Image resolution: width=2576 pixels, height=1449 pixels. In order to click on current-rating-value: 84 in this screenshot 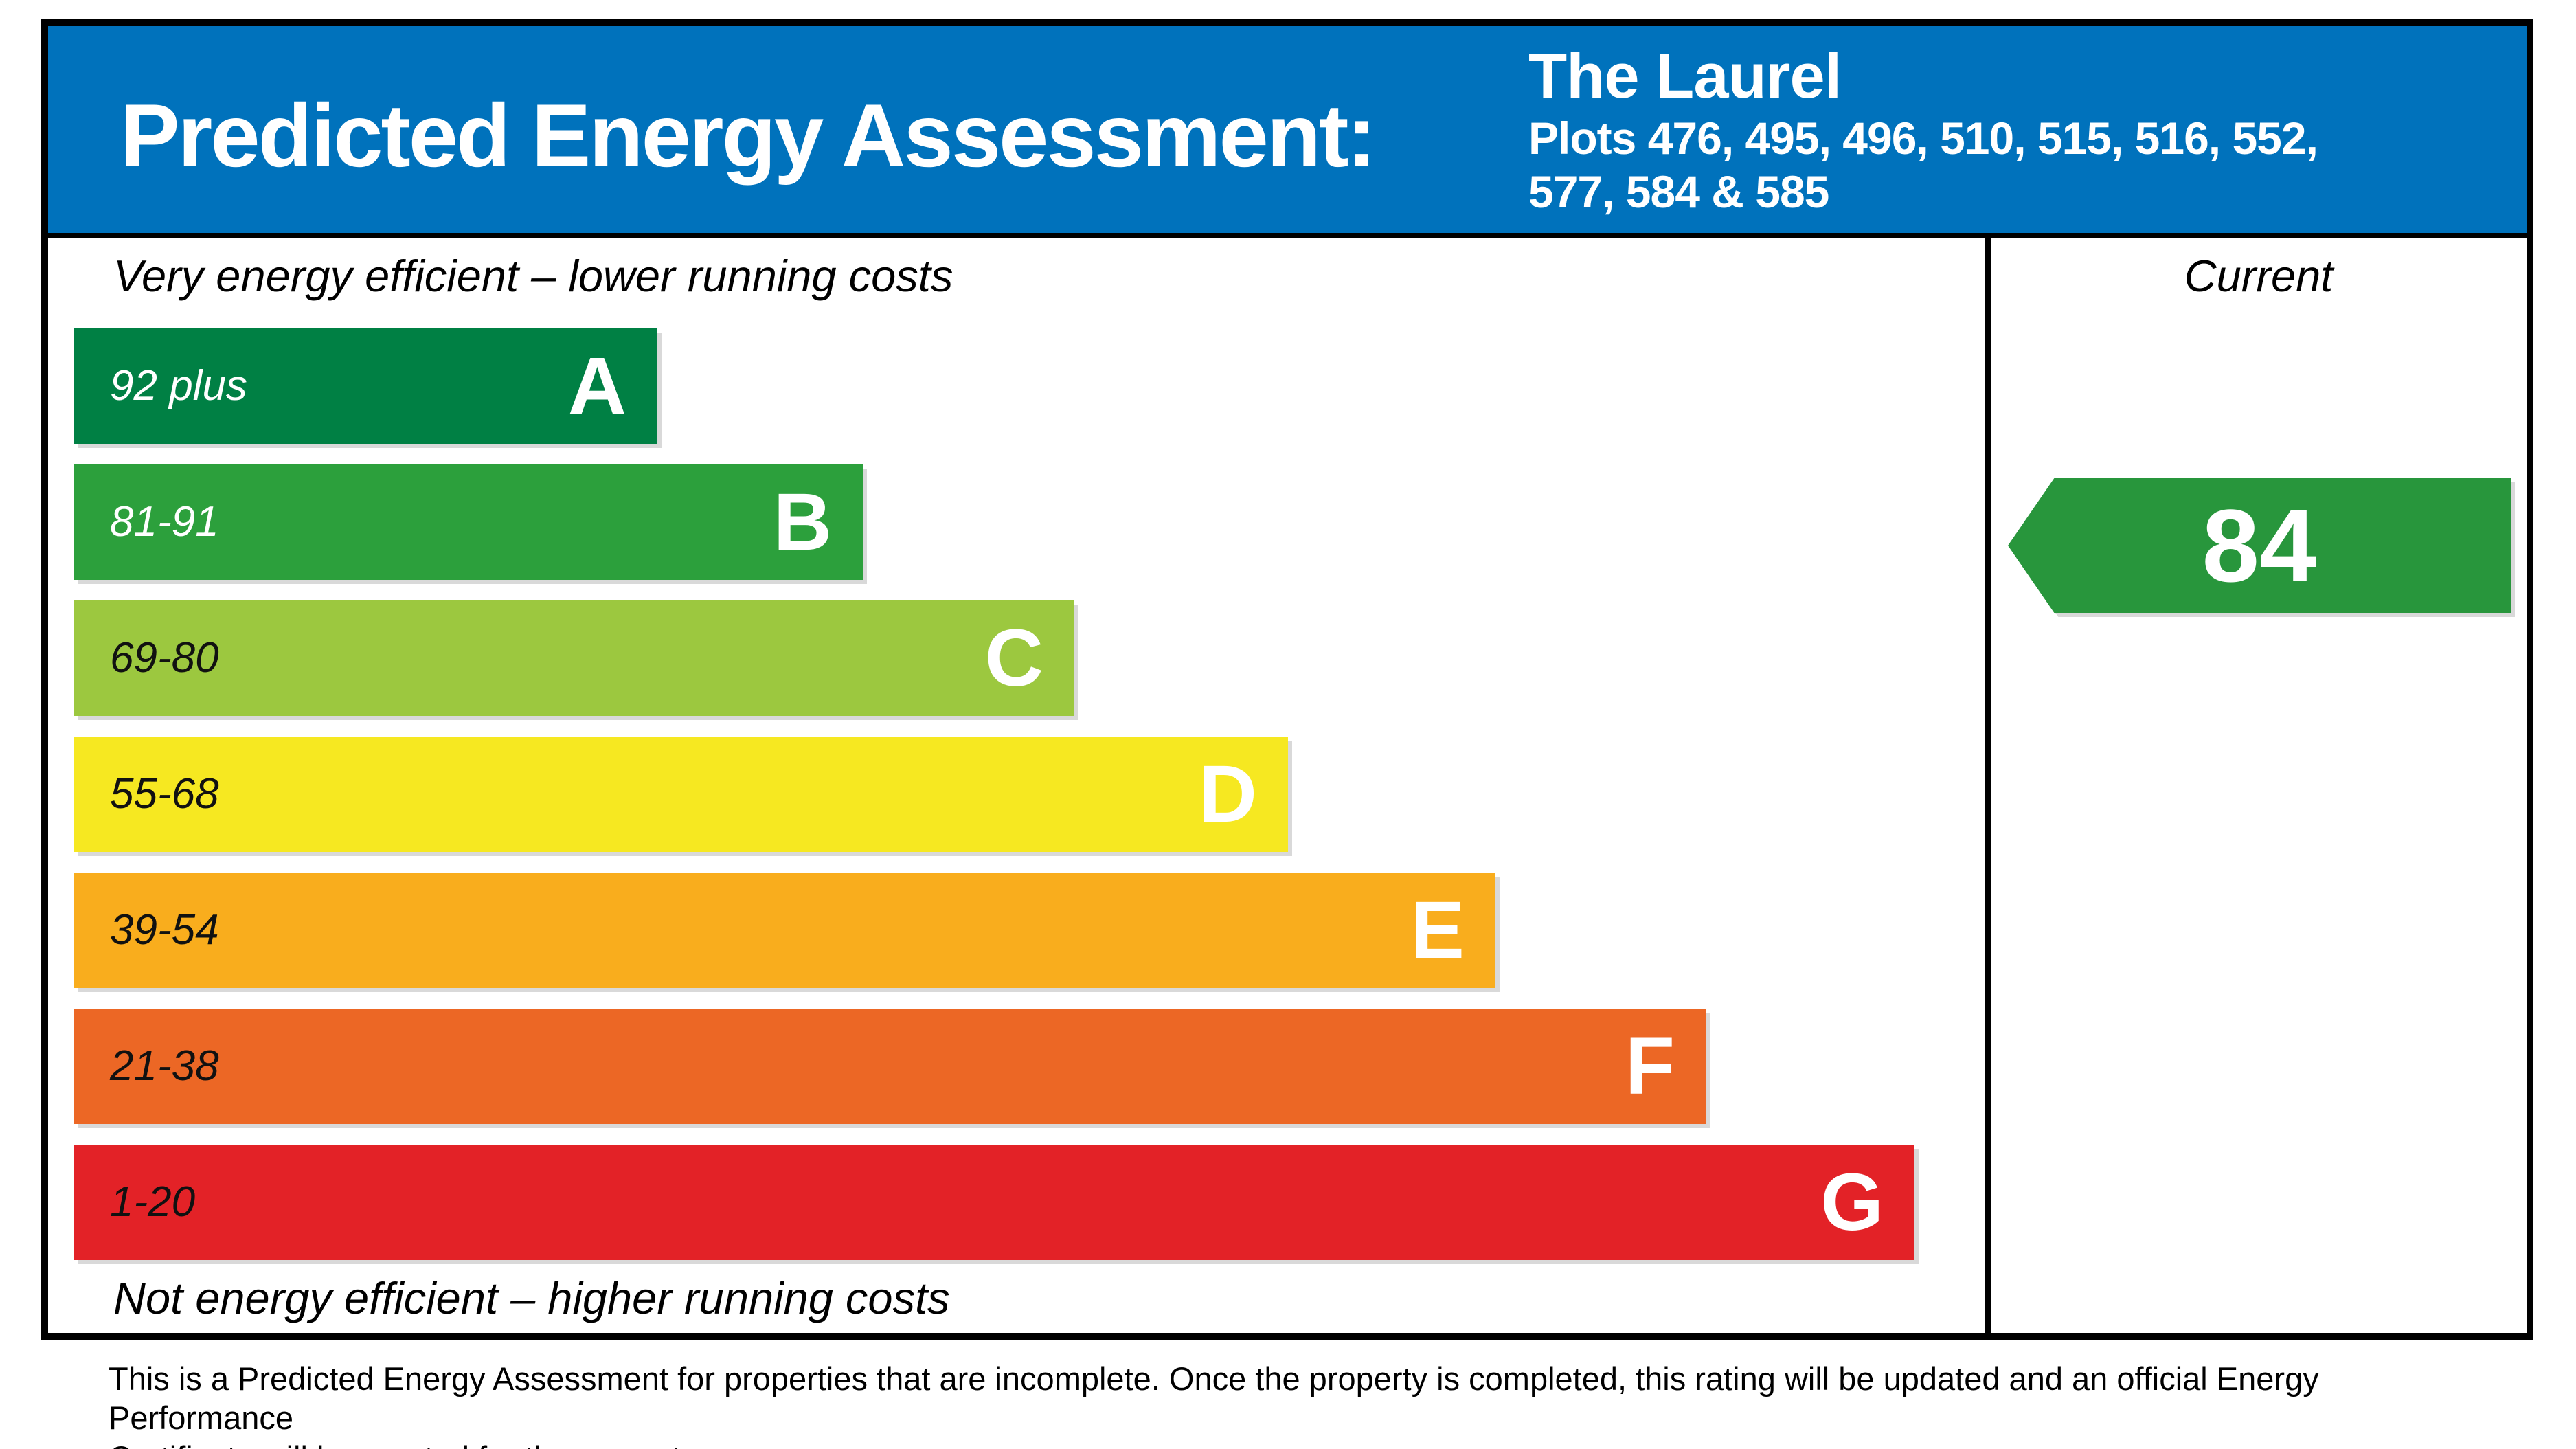, I will do `click(2259, 545)`.